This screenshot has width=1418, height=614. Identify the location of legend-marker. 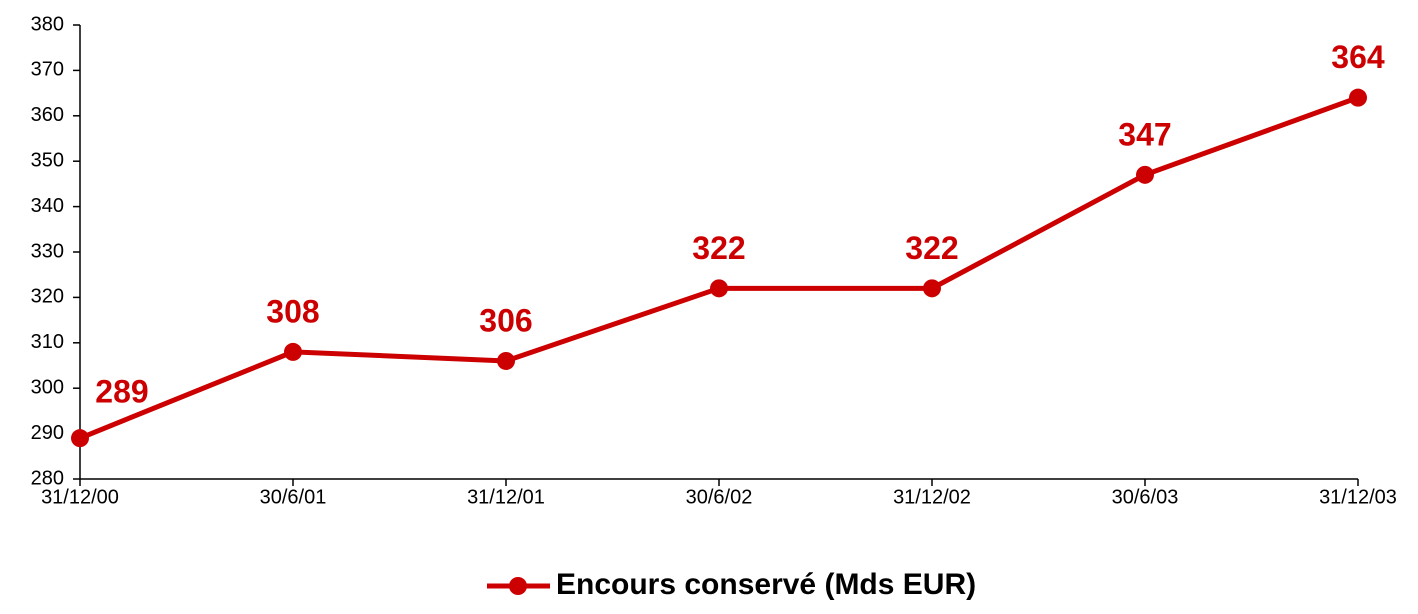
(518, 586).